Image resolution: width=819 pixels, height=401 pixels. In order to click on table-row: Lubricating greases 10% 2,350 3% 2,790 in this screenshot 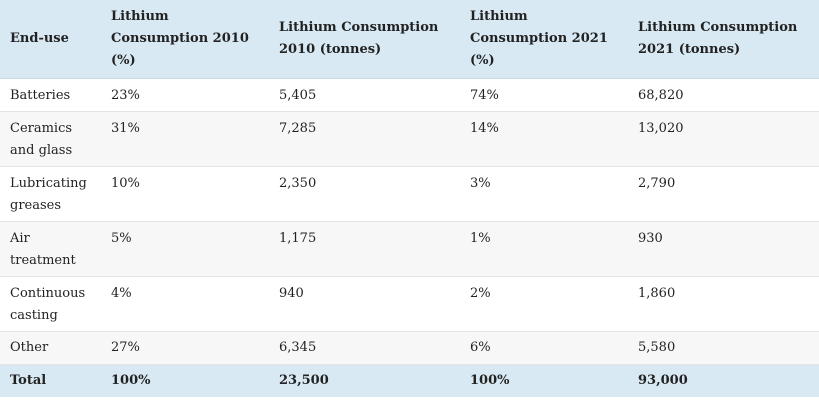, I will do `click(409, 194)`.